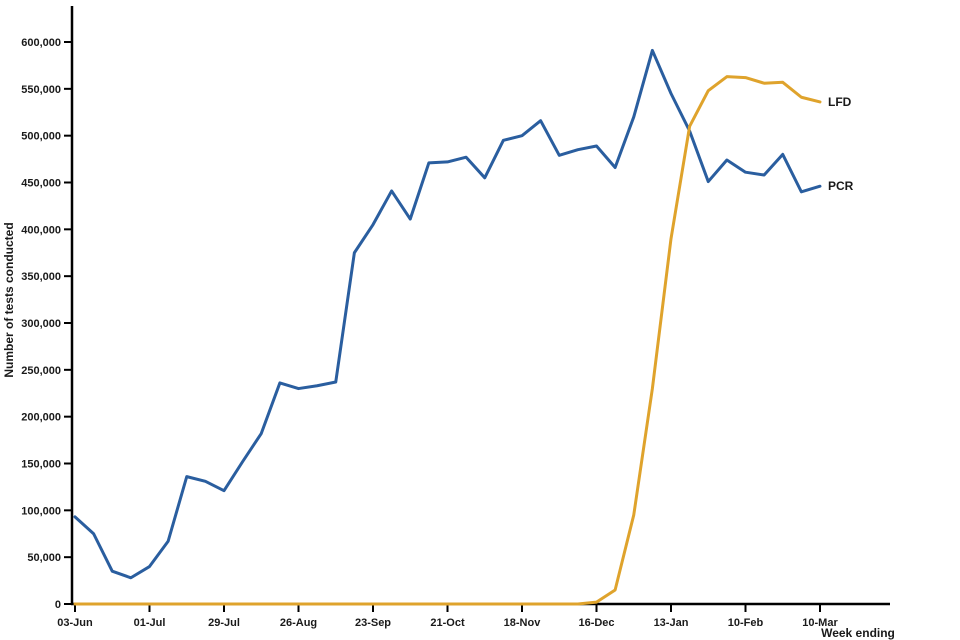 The height and width of the screenshot is (640, 960). I want to click on y-tick-label: 450,000, so click(41, 184).